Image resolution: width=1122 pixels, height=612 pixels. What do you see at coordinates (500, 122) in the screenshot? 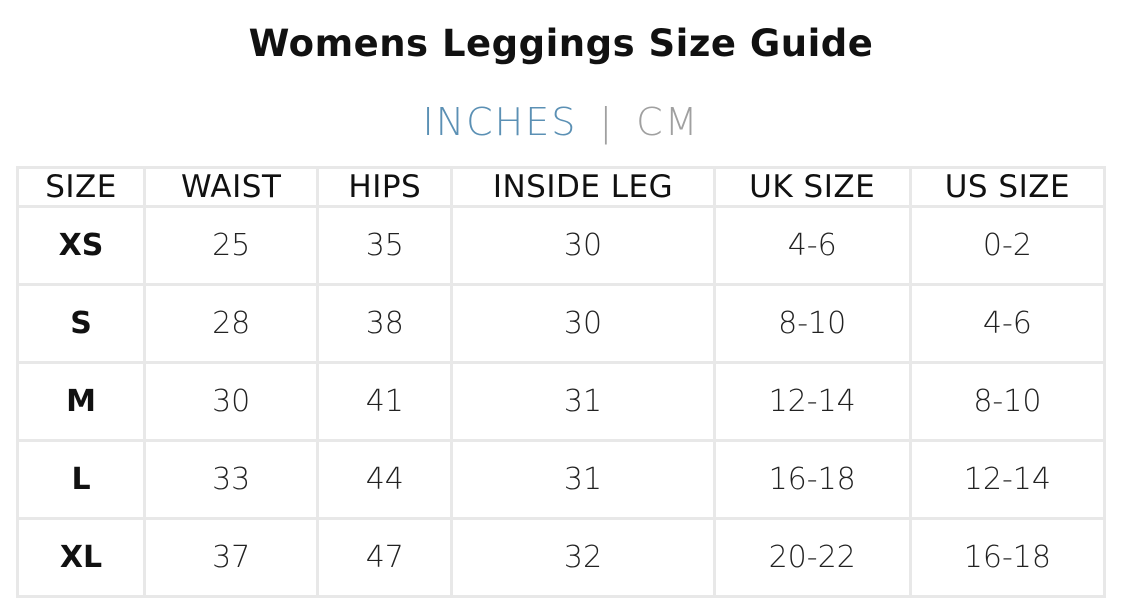
I see `unit-inches: INCHES` at bounding box center [500, 122].